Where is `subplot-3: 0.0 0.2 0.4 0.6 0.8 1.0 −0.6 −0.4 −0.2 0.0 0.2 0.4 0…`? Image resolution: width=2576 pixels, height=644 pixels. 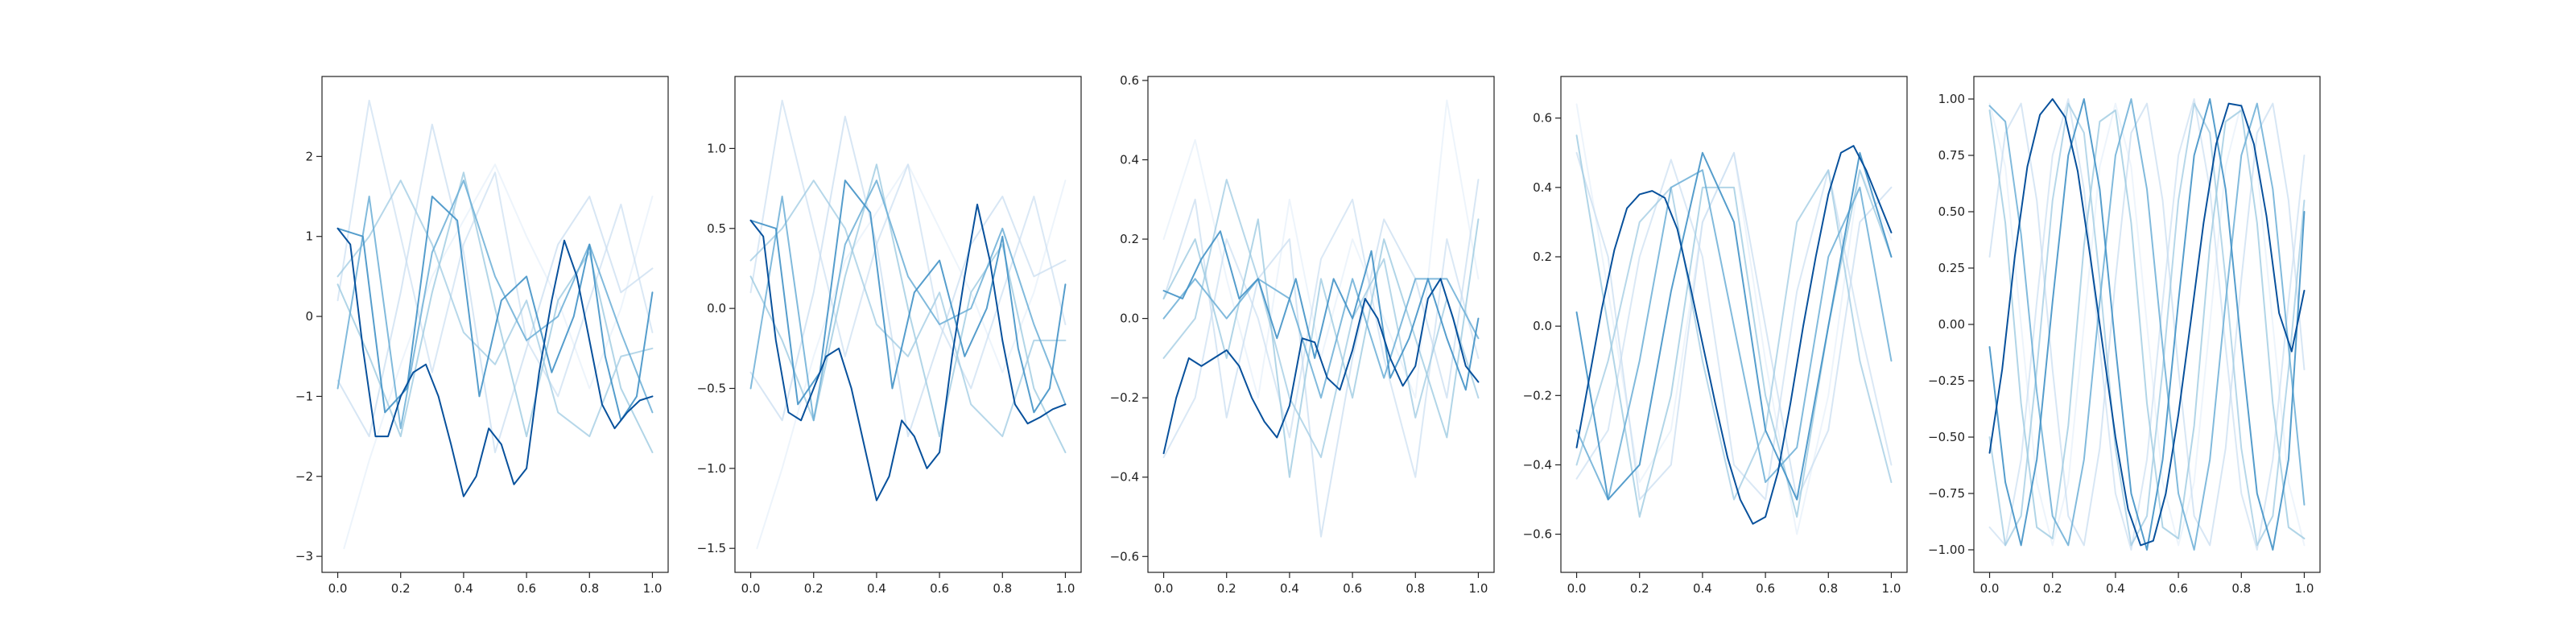 subplot-3: 0.0 0.2 0.4 0.6 0.8 1.0 −0.6 −0.4 −0.2 0.0 0.2 0.4 0… is located at coordinates (1302, 334).